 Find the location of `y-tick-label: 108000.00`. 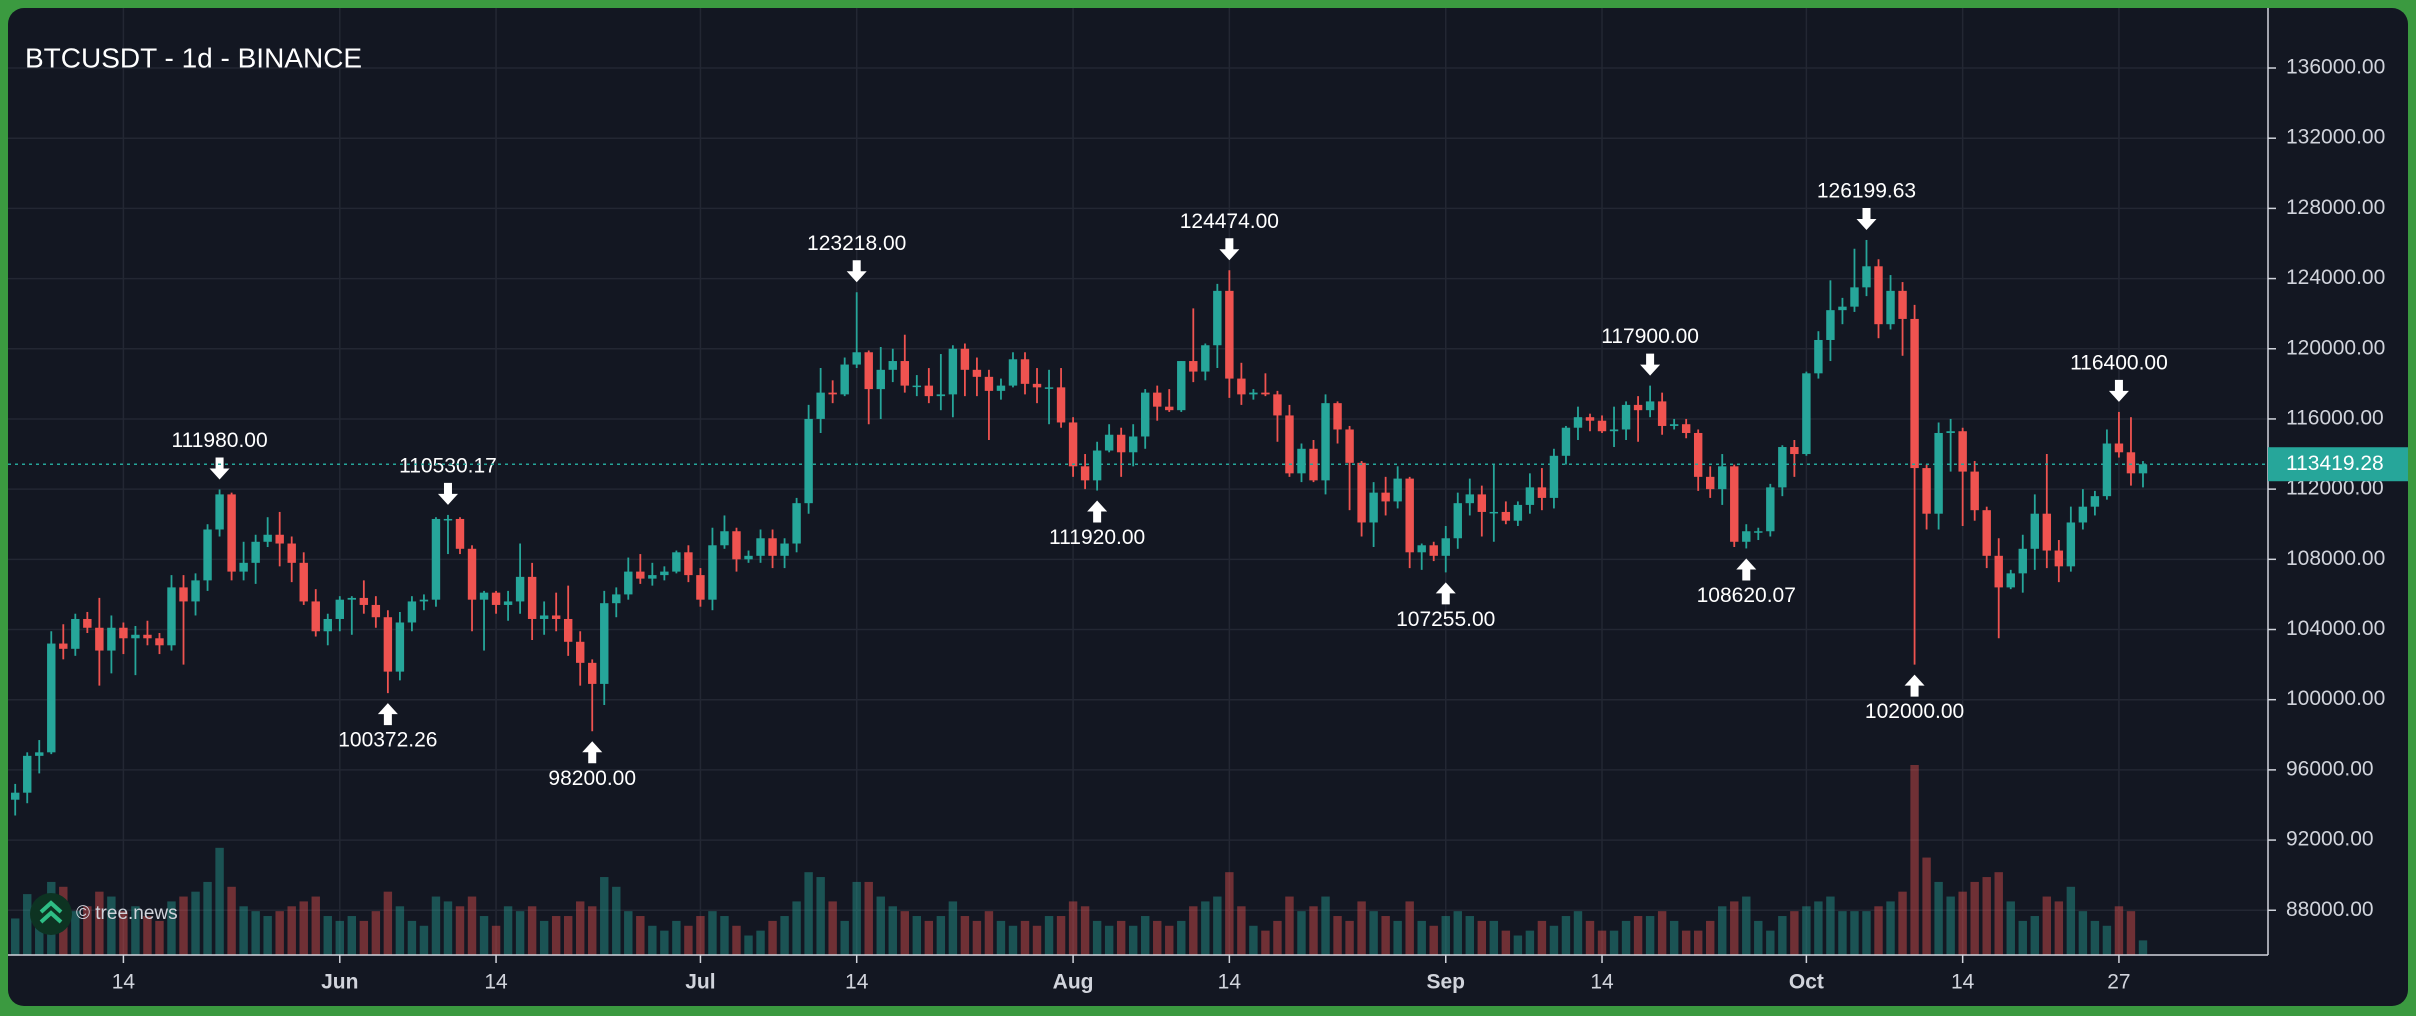

y-tick-label: 108000.00 is located at coordinates (2335, 558).